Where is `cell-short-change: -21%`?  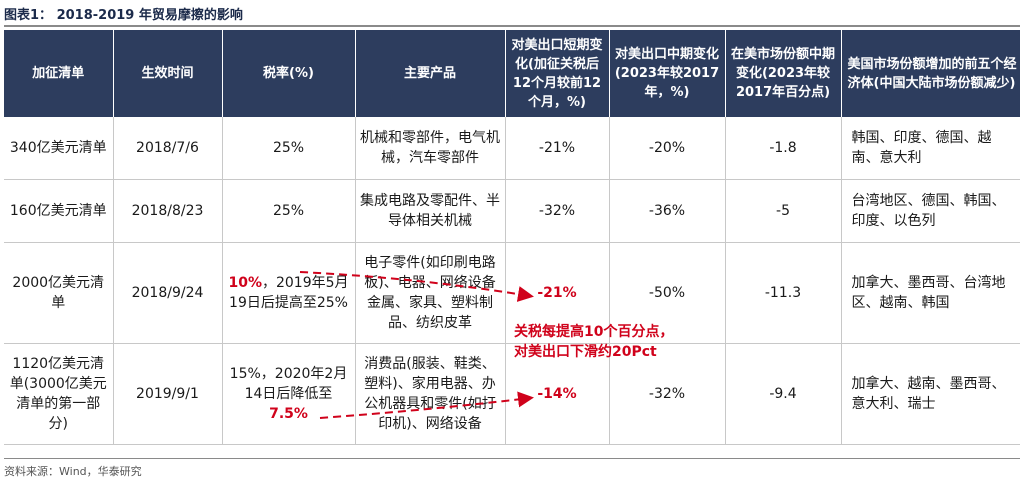
cell-short-change: -21% is located at coordinates (556, 148).